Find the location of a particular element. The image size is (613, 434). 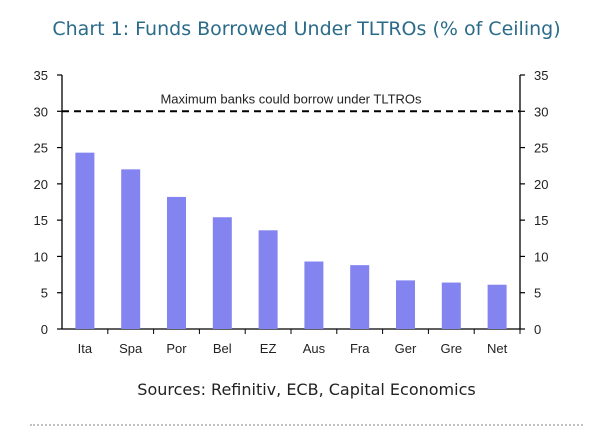

y-tick-label-left: 35 is located at coordinates (41, 75).